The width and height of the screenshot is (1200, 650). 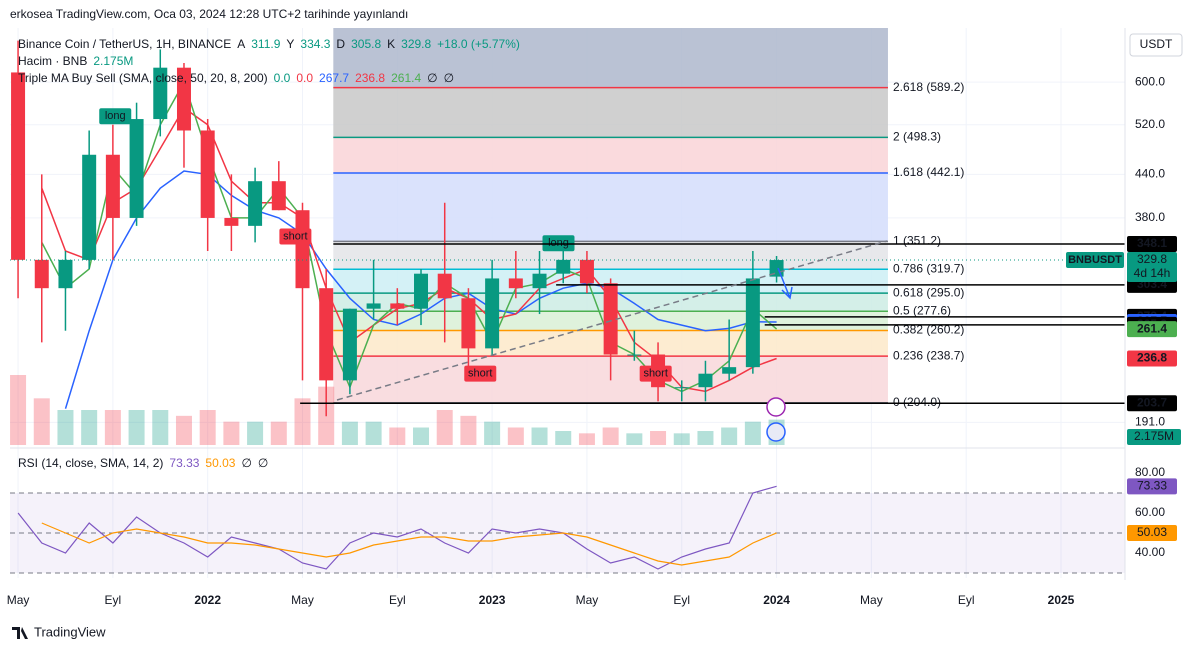 I want to click on legend-item: D, so click(x=341, y=44).